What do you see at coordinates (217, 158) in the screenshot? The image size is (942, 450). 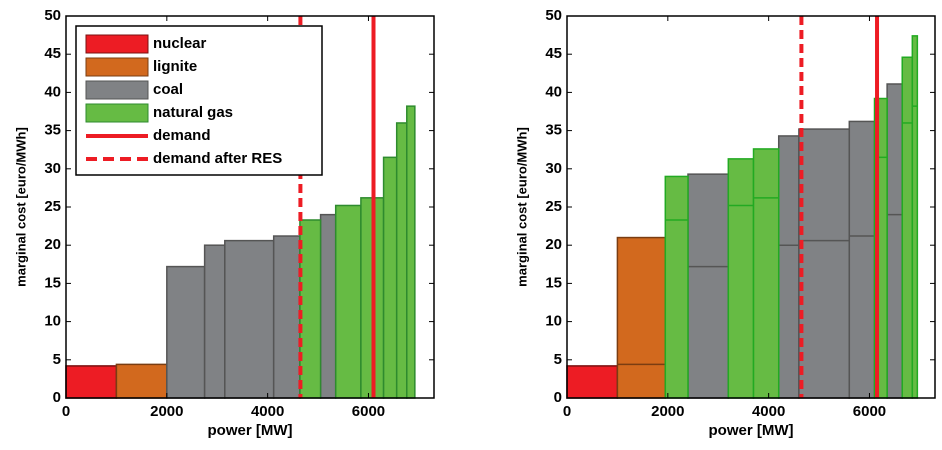 I see `legend-label: demand after RES` at bounding box center [217, 158].